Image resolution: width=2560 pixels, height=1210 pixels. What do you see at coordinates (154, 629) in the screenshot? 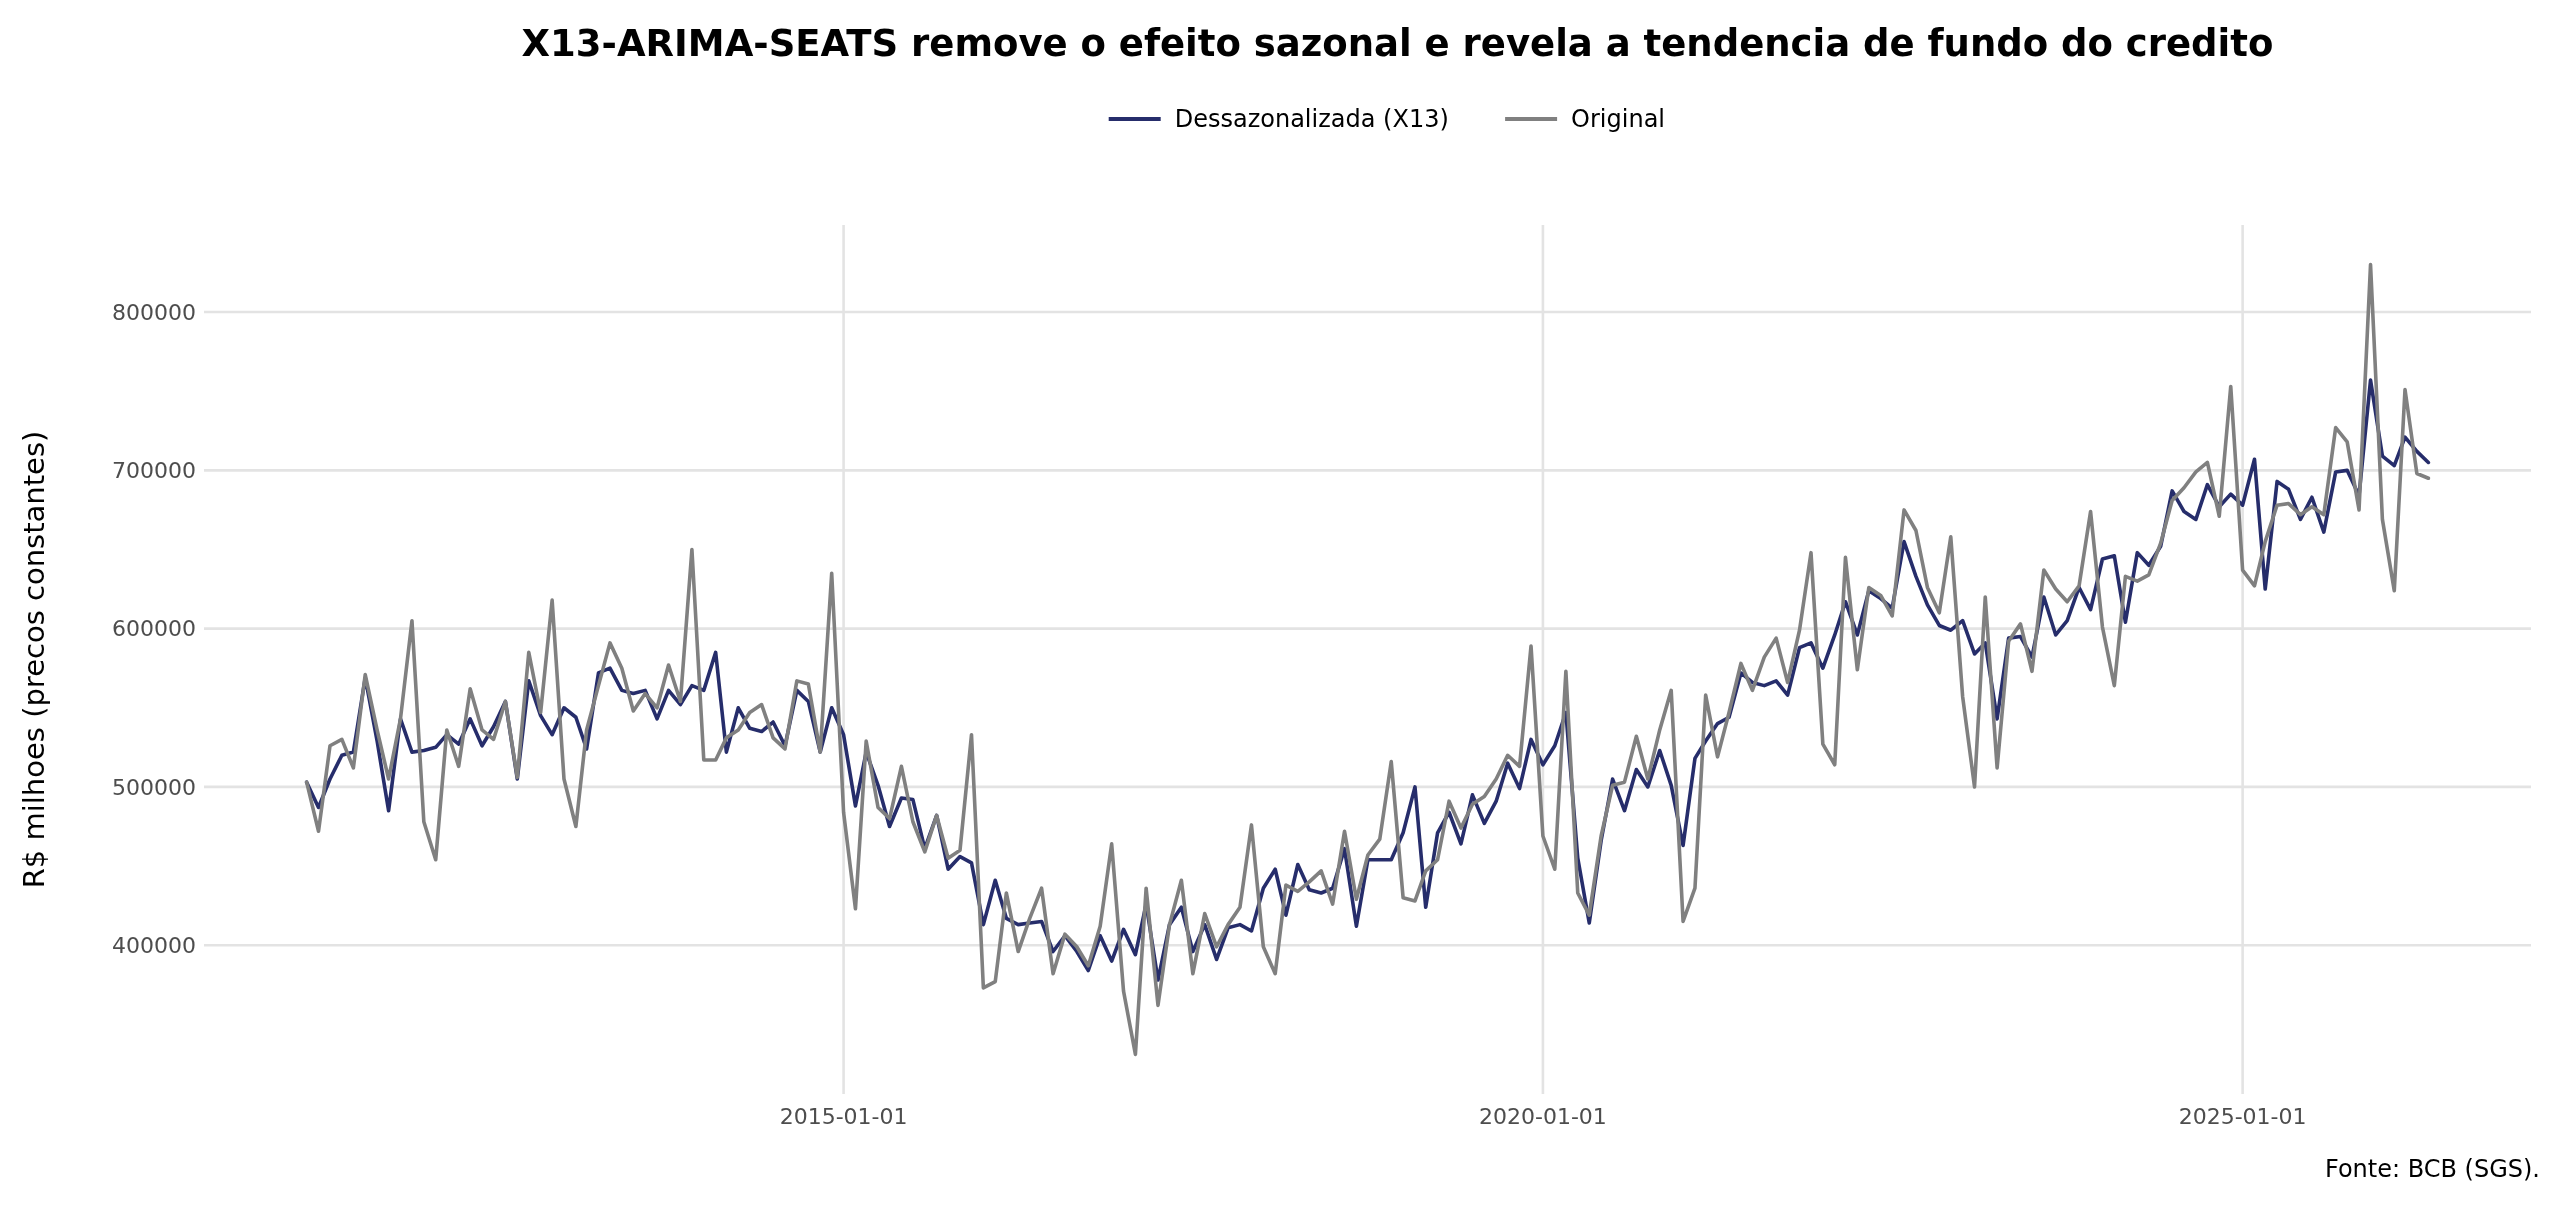
I see `y-tick-label: 600000` at bounding box center [154, 629].